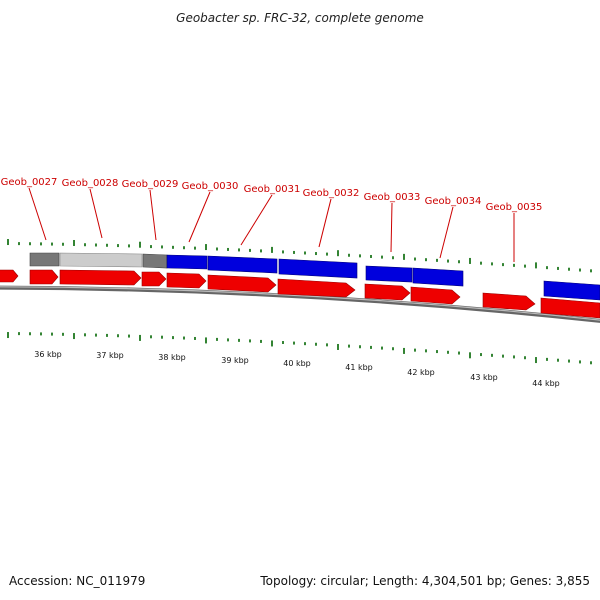 This screenshot has height=600, width=600. Describe the element at coordinates (150, 184) in the screenshot. I see `gene-label: Geob_0029` at that location.